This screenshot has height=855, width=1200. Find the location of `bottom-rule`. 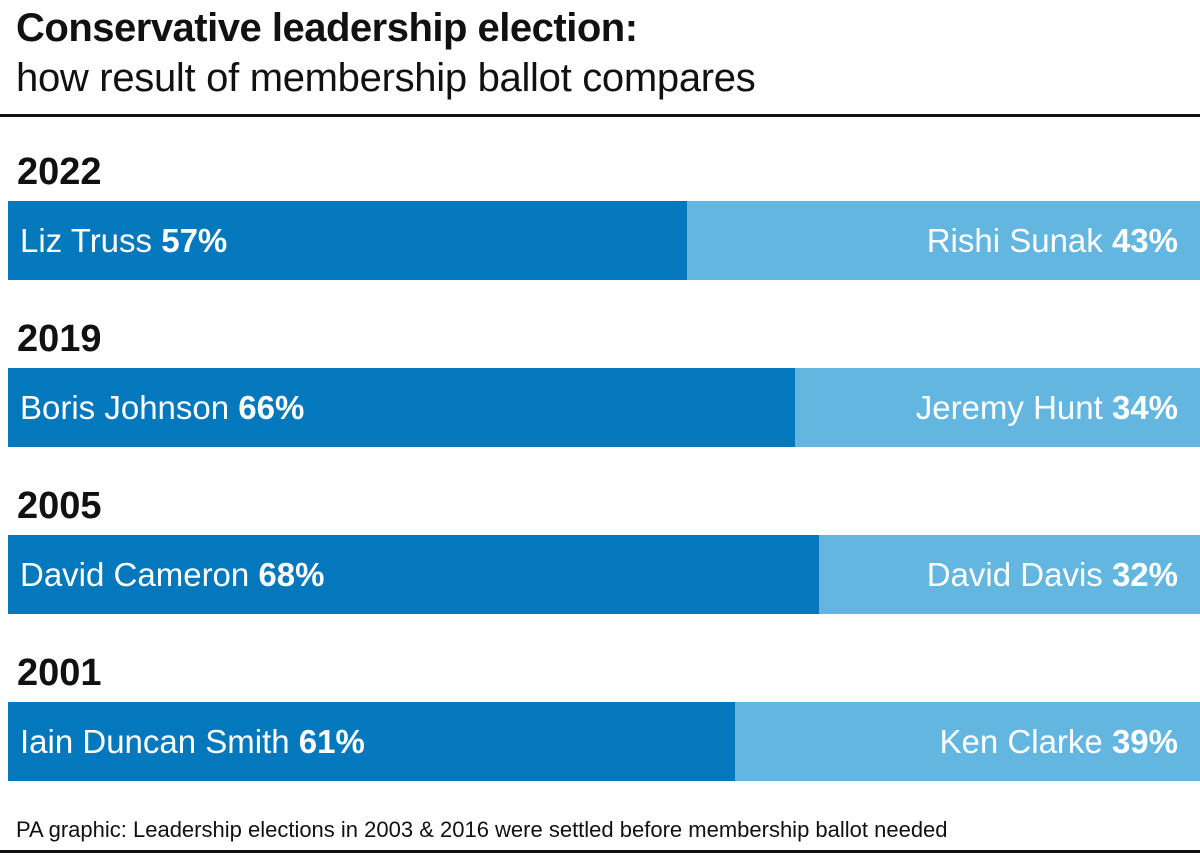

bottom-rule is located at coordinates (600, 851).